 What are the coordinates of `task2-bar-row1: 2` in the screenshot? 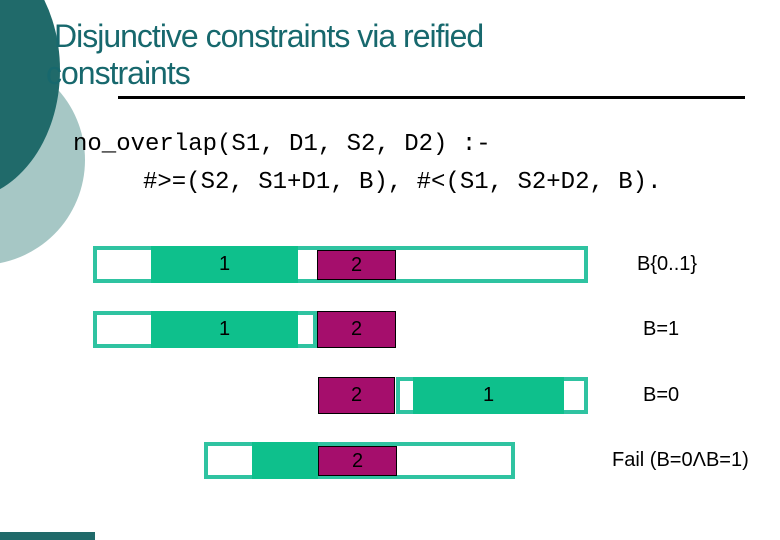 It's located at (356, 265).